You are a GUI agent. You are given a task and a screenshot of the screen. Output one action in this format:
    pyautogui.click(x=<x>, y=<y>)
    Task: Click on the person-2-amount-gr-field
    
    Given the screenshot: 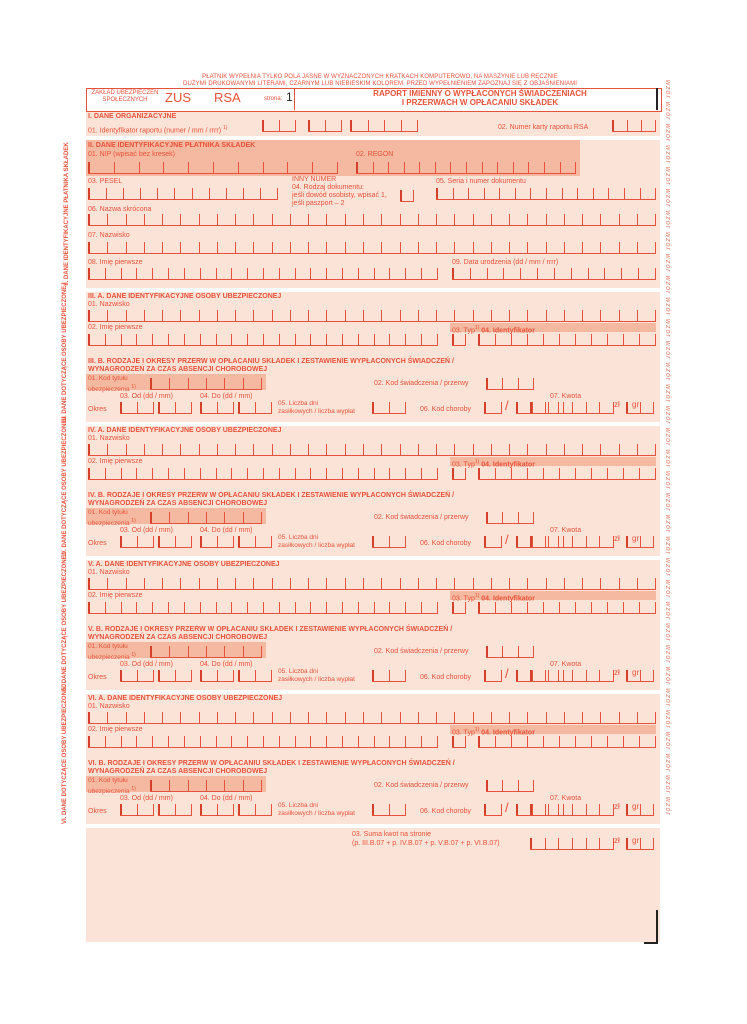 What is the action you would take?
    pyautogui.click(x=640, y=542)
    